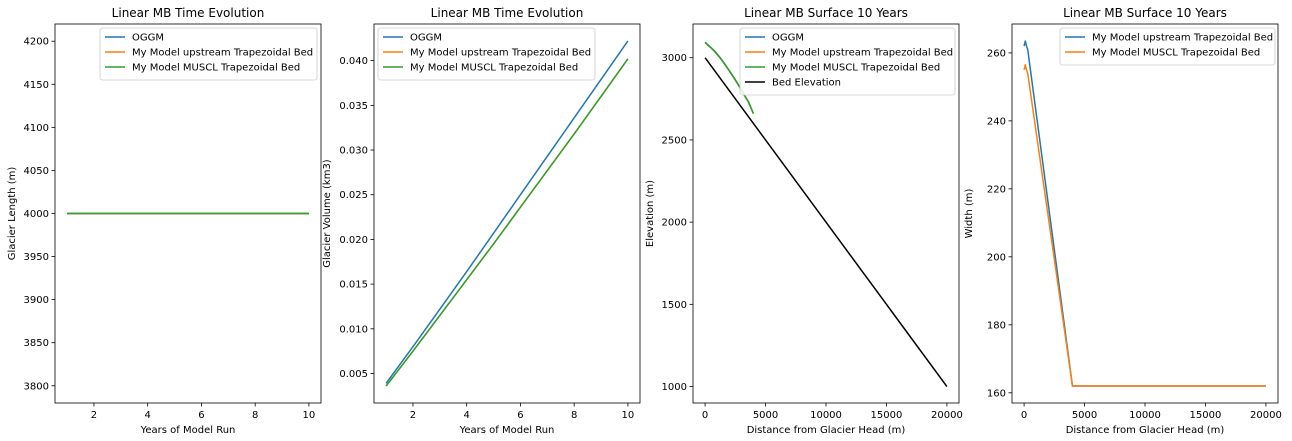  I want to click on y-tick-label: 220, so click(996, 189).